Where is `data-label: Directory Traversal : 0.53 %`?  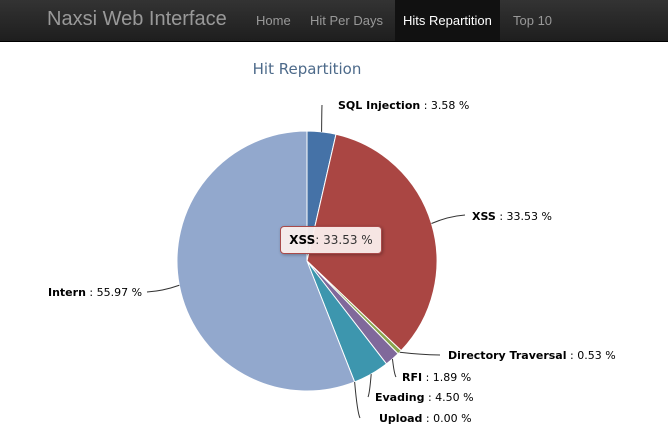 data-label: Directory Traversal : 0.53 % is located at coordinates (532, 355).